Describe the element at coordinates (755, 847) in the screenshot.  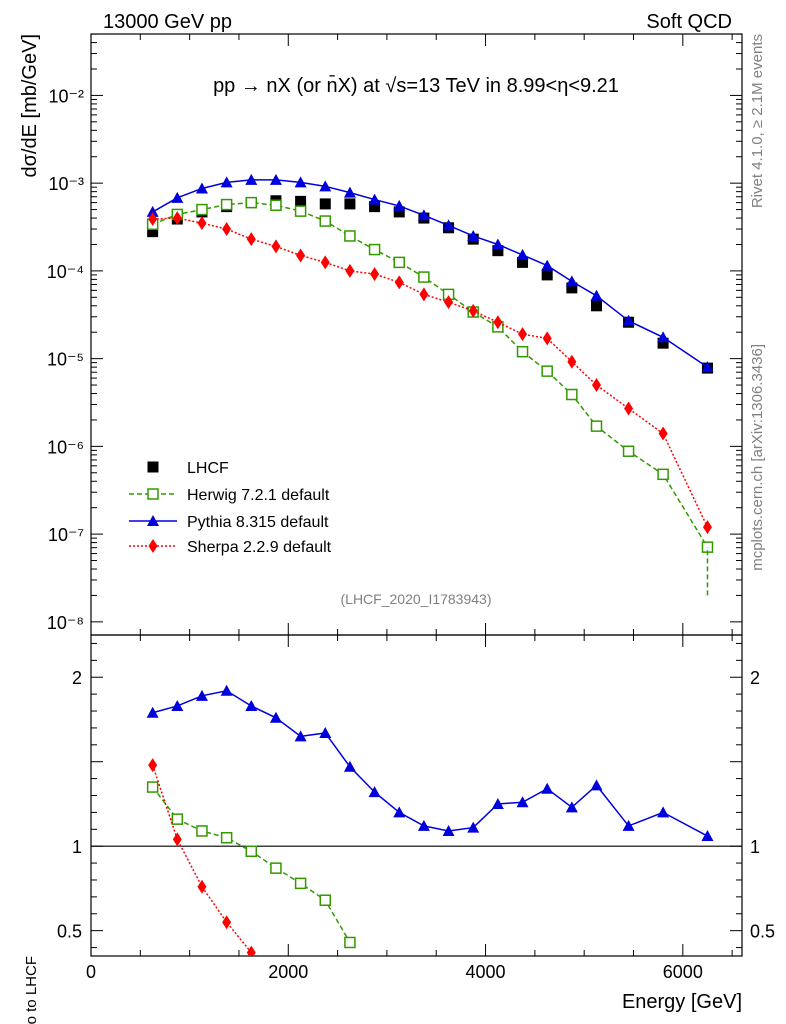
I see `ratio-y-tick-label-right: 1` at that location.